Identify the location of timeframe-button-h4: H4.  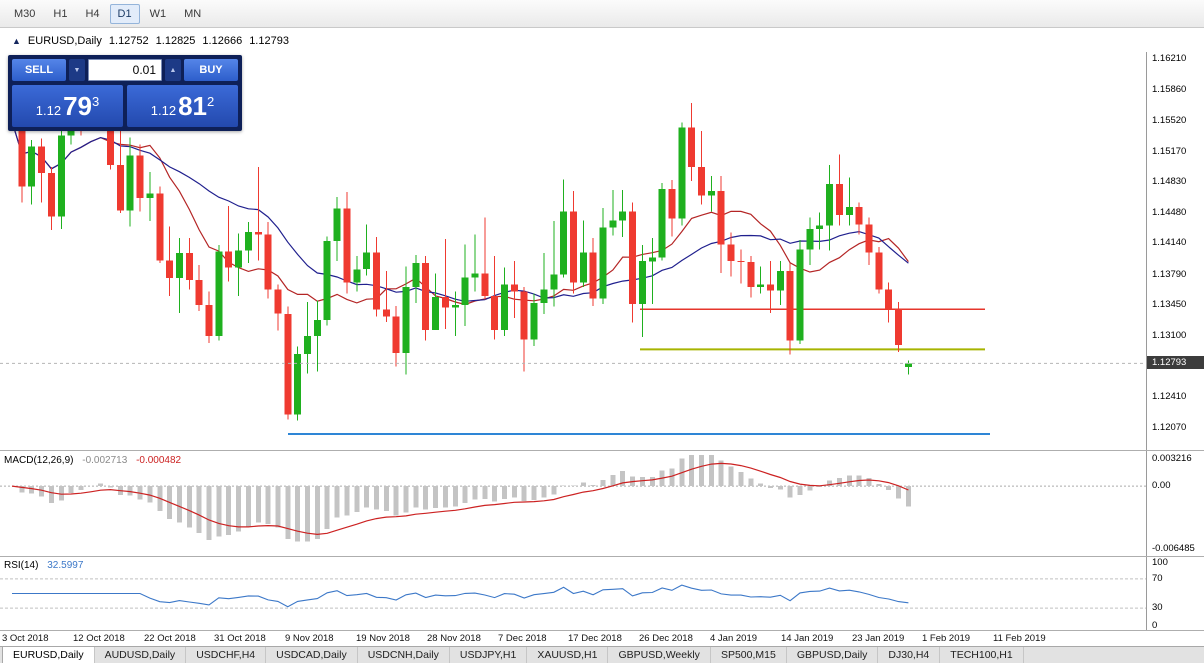
(92, 13).